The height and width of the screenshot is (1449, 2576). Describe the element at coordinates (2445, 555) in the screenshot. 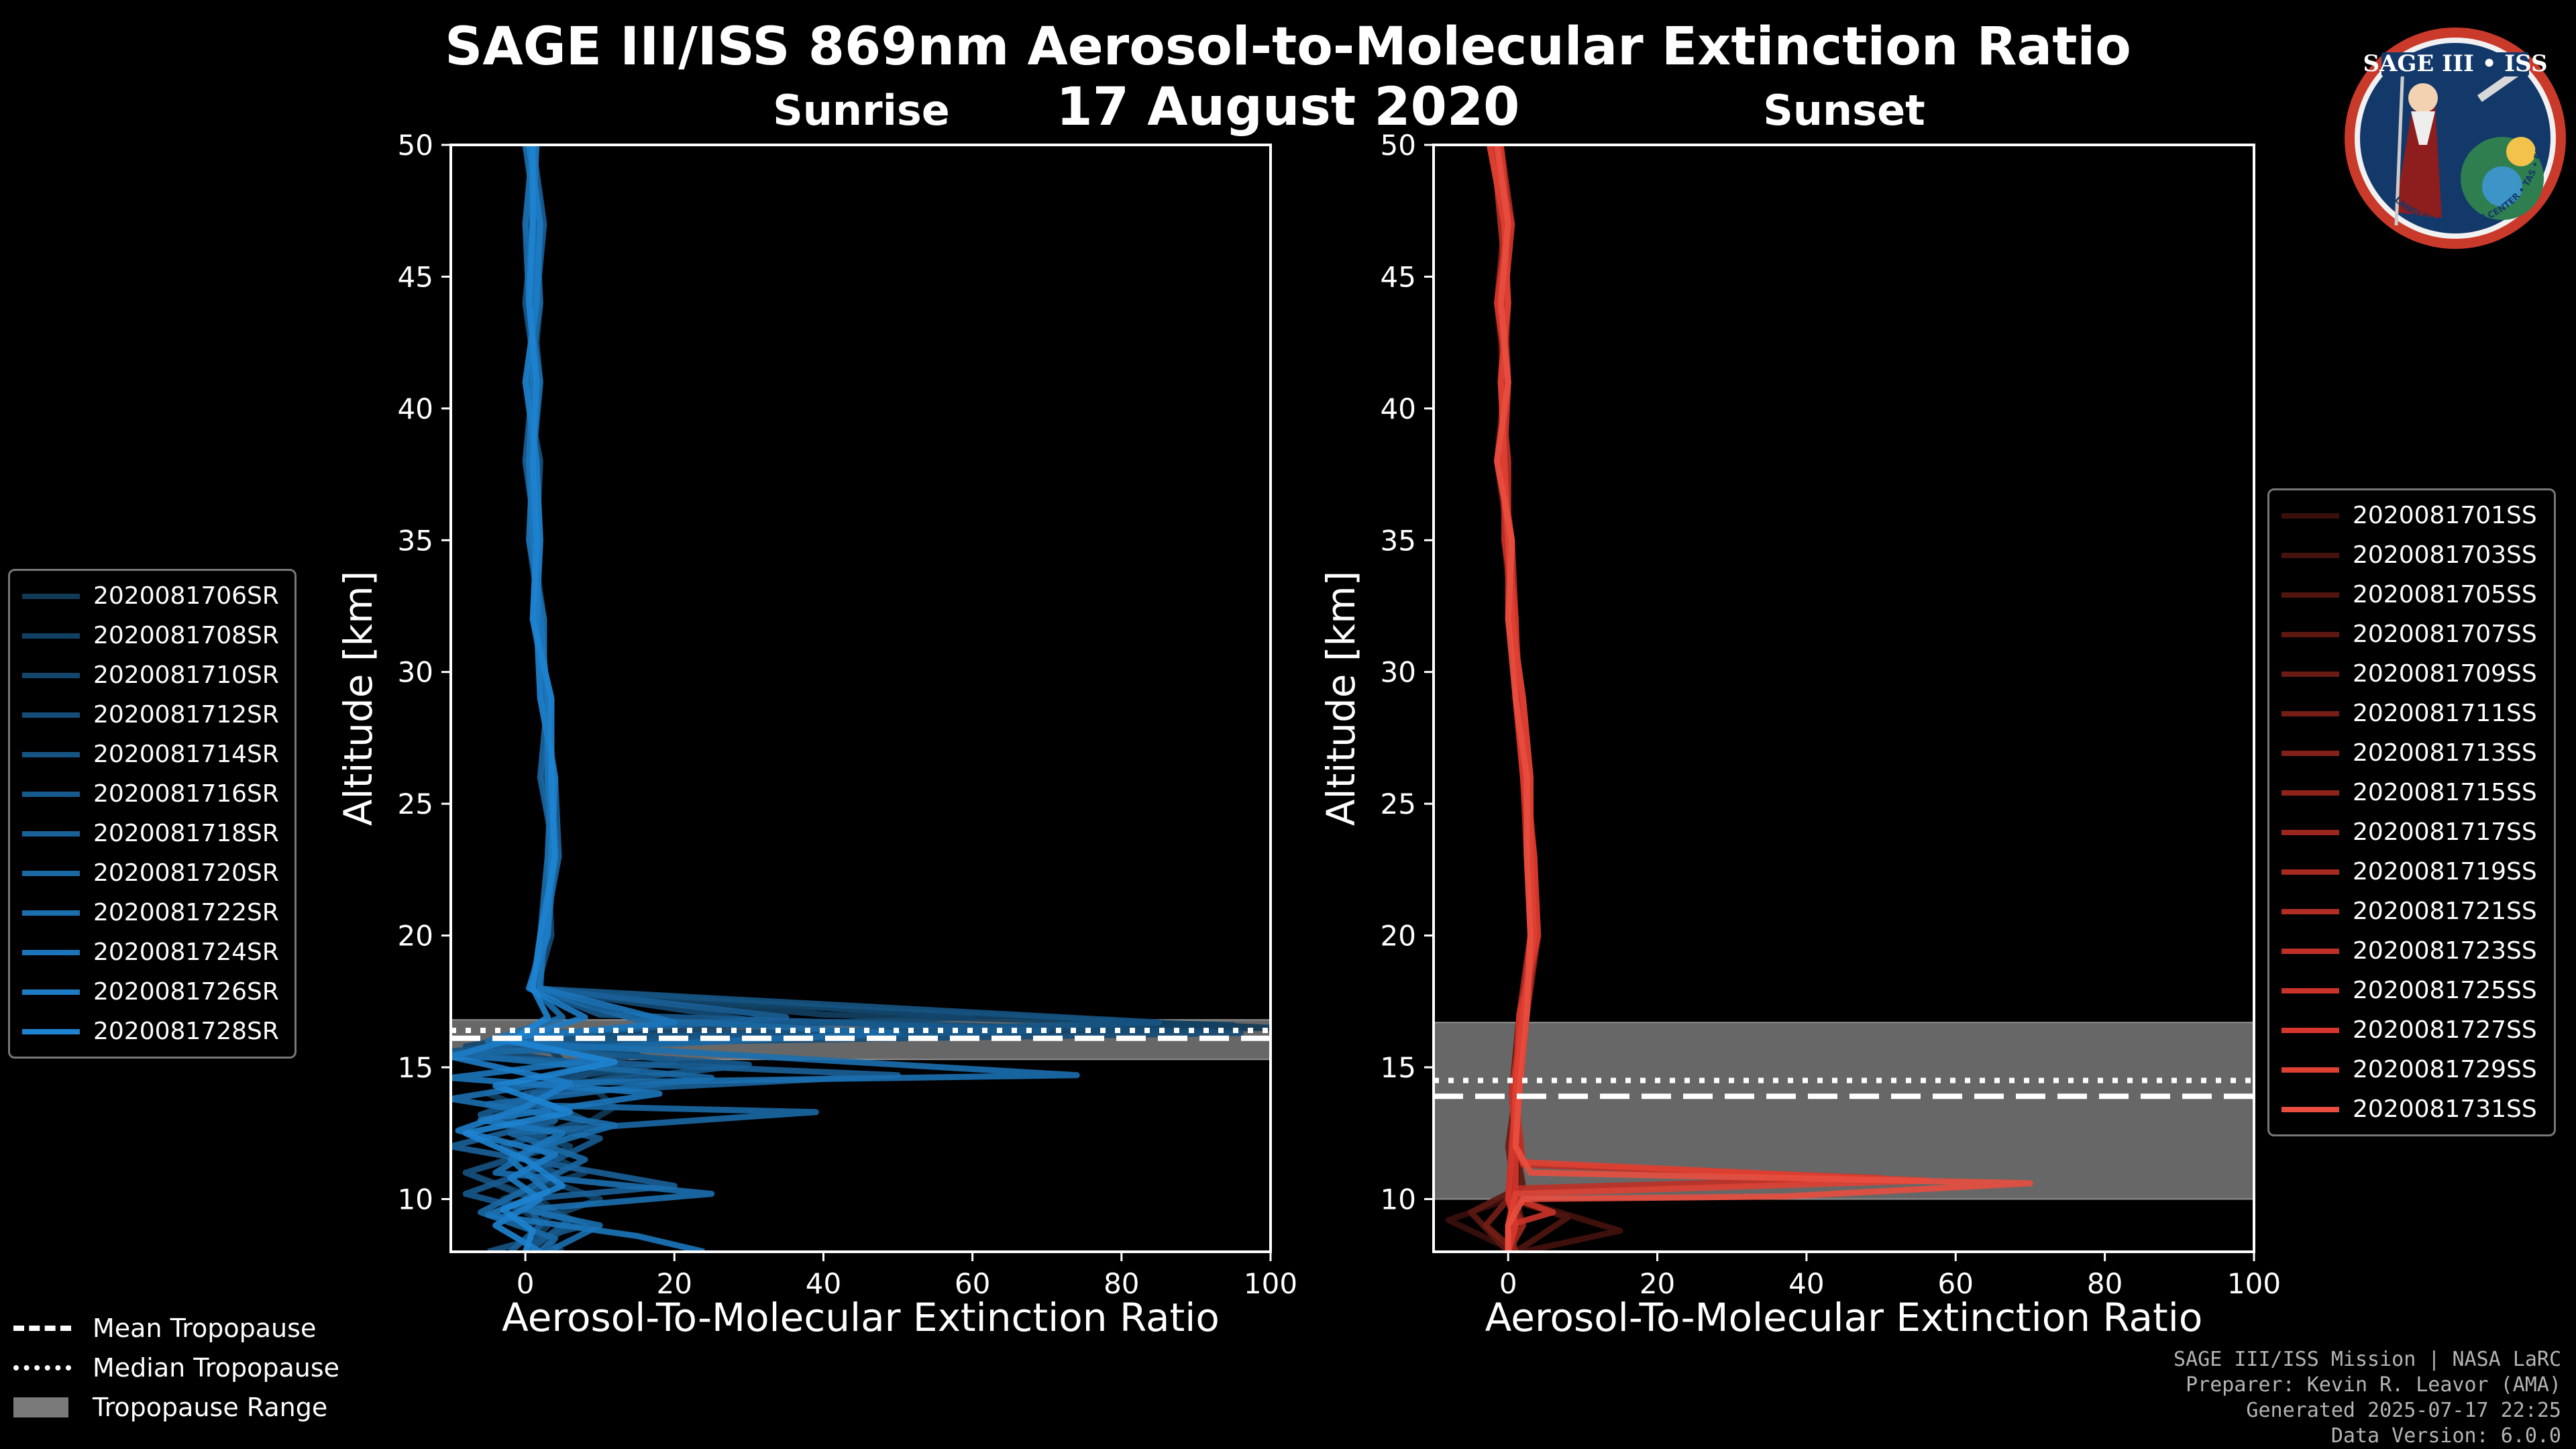

I see `legend-label: 2020081703SS` at that location.